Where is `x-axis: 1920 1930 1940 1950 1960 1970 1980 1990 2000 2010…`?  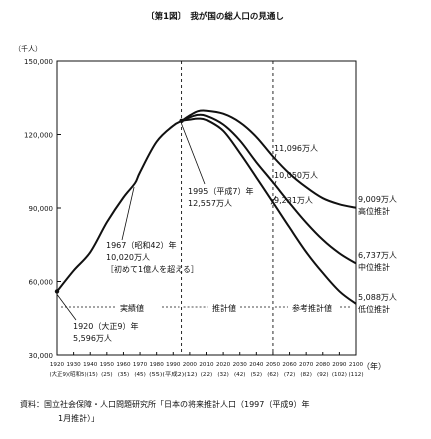 x-axis: 1920 1930 1940 1950 1960 1970 1980 1990 2000 2010… is located at coordinates (207, 365).